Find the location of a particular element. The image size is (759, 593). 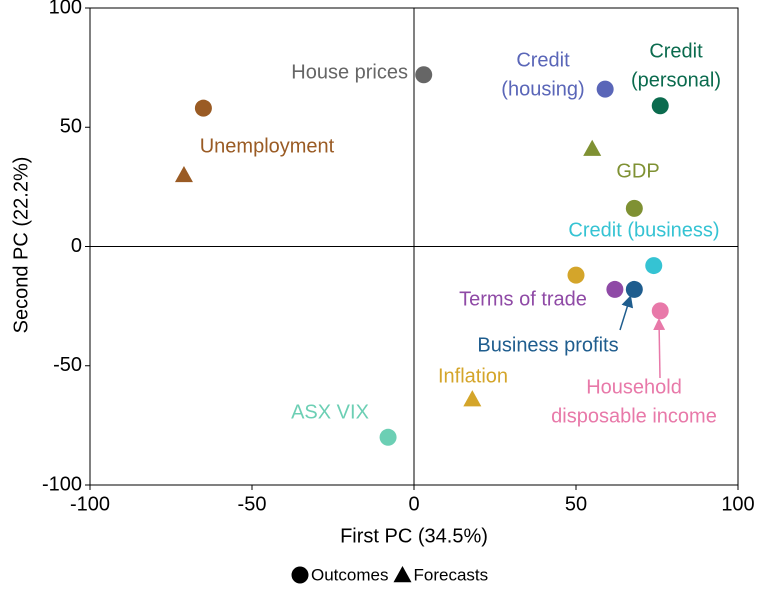

annotation: Terms of trade is located at coordinates (523, 299).